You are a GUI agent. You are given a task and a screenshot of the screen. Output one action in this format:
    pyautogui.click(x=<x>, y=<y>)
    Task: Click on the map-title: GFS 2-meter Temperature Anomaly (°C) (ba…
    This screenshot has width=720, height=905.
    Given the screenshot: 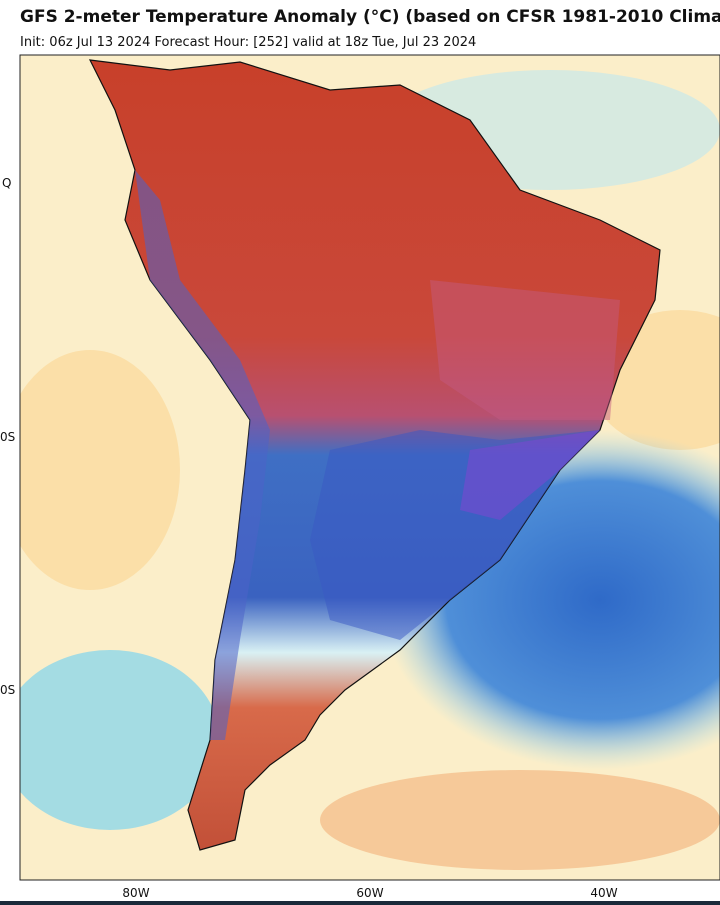 What is the action you would take?
    pyautogui.click(x=370, y=17)
    